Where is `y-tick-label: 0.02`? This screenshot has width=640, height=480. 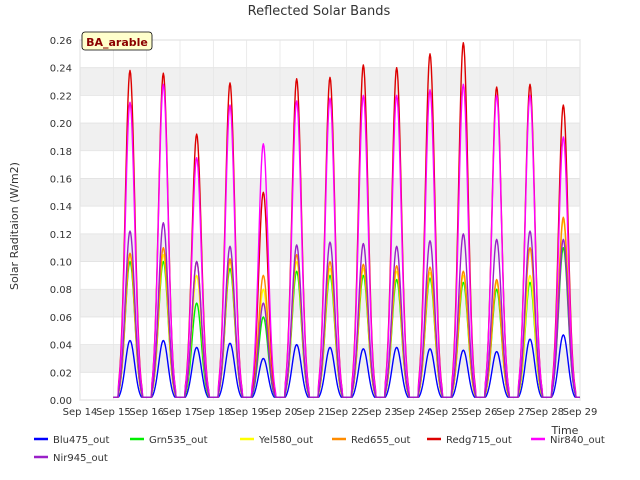 y-tick-label: 0.02 is located at coordinates (61, 373).